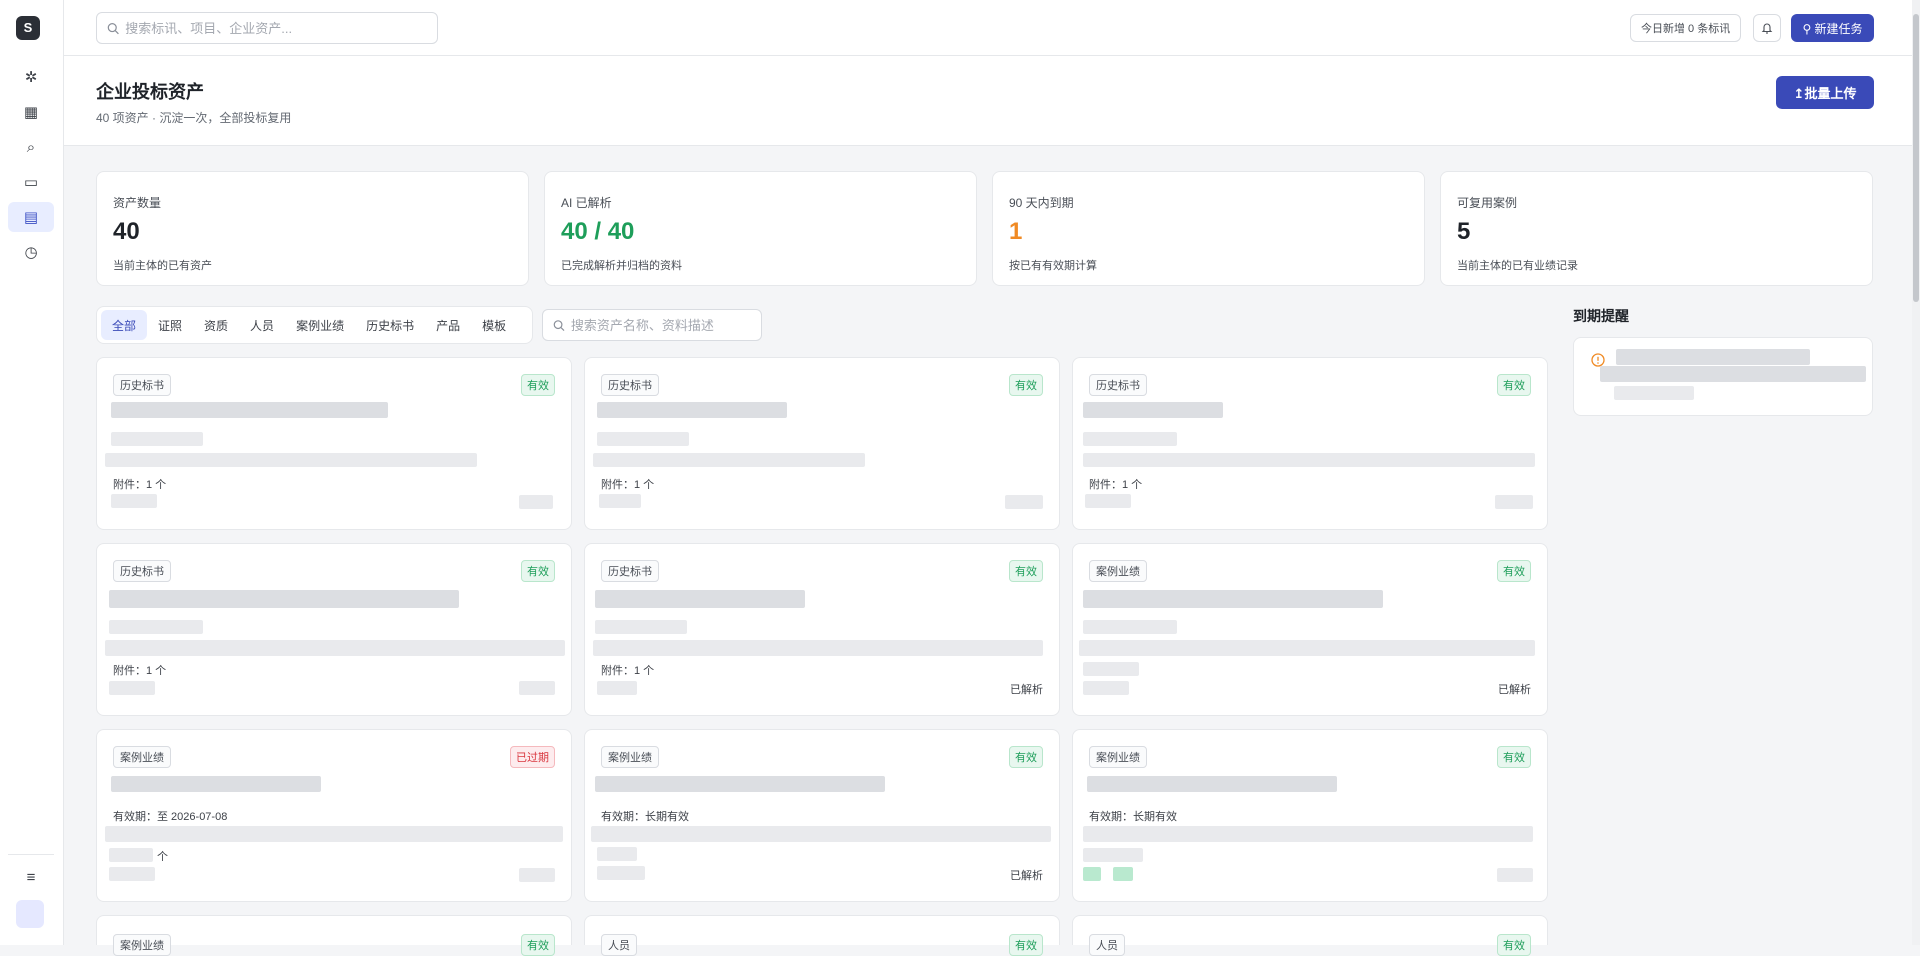  What do you see at coordinates (137, 203) in the screenshot?
I see `stat-label: 资产数量` at bounding box center [137, 203].